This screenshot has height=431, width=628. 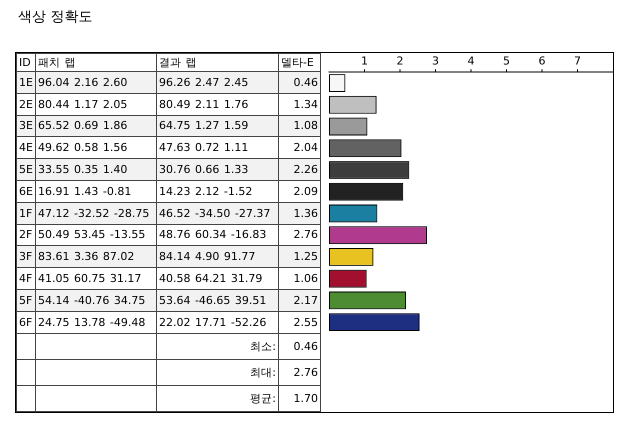 I want to click on x2-tick-label: 4, so click(x=470, y=61).